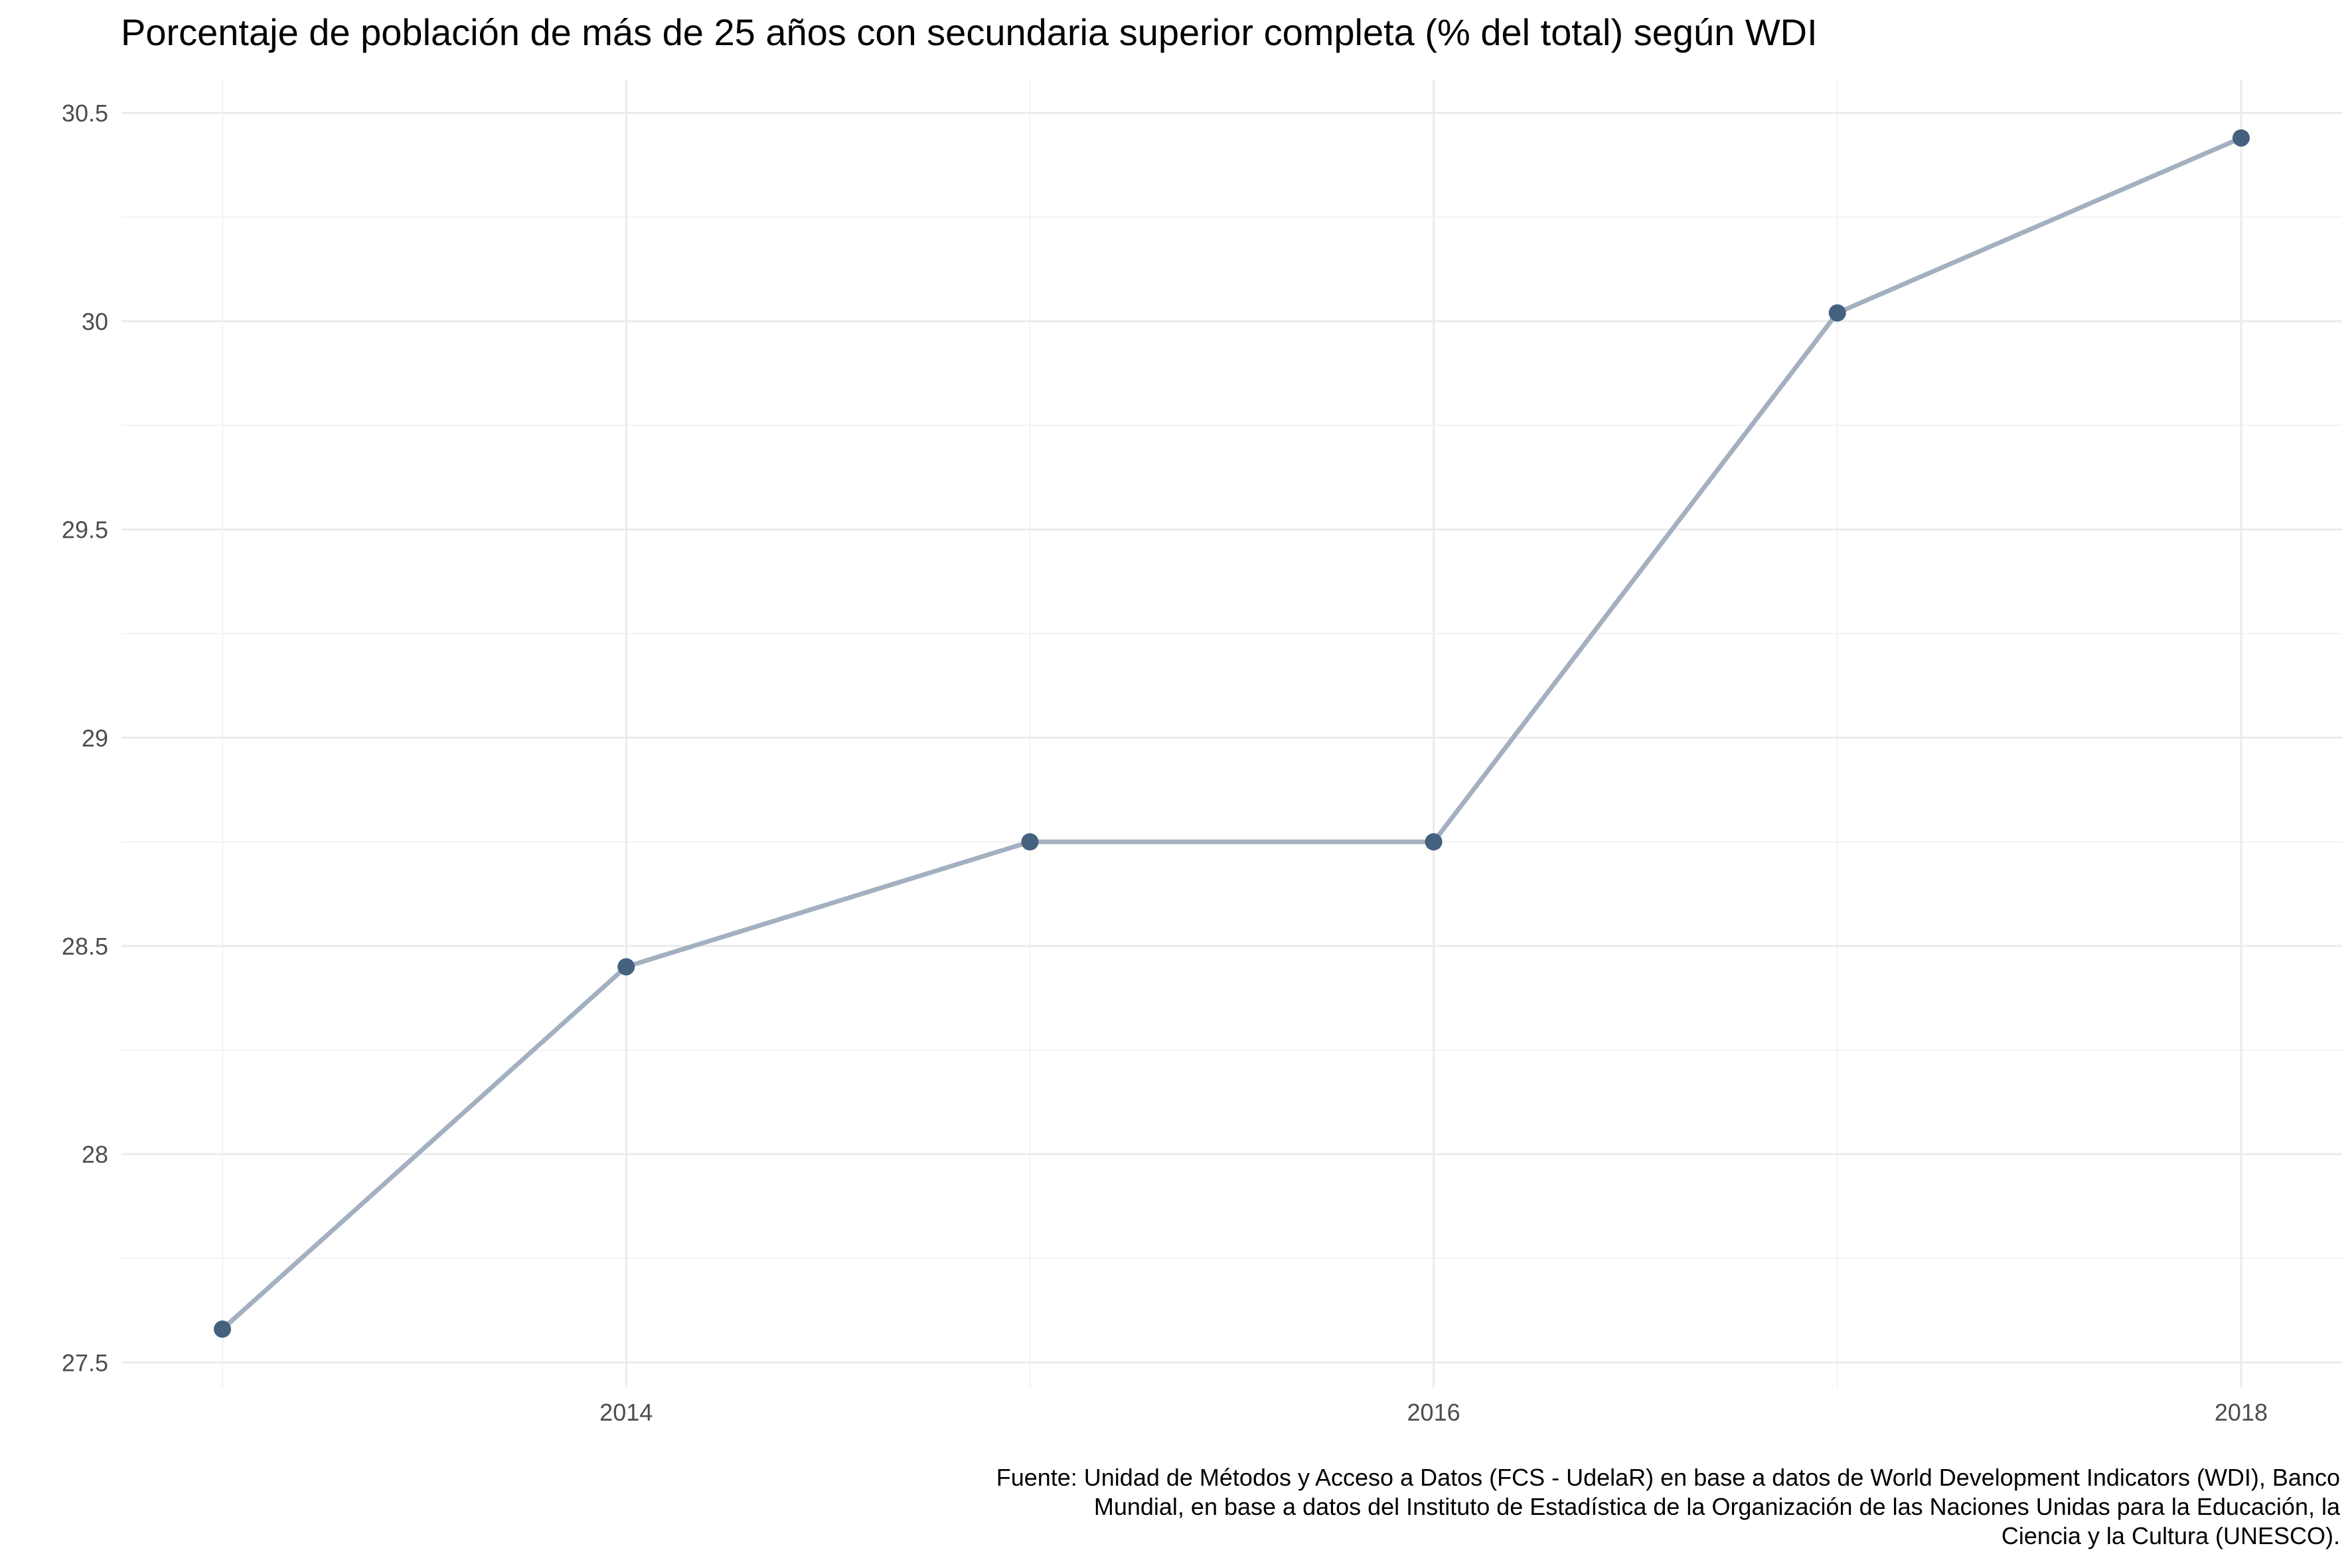 This screenshot has height=1568, width=2352. What do you see at coordinates (85, 530) in the screenshot?
I see `y-tick-label: 29.5` at bounding box center [85, 530].